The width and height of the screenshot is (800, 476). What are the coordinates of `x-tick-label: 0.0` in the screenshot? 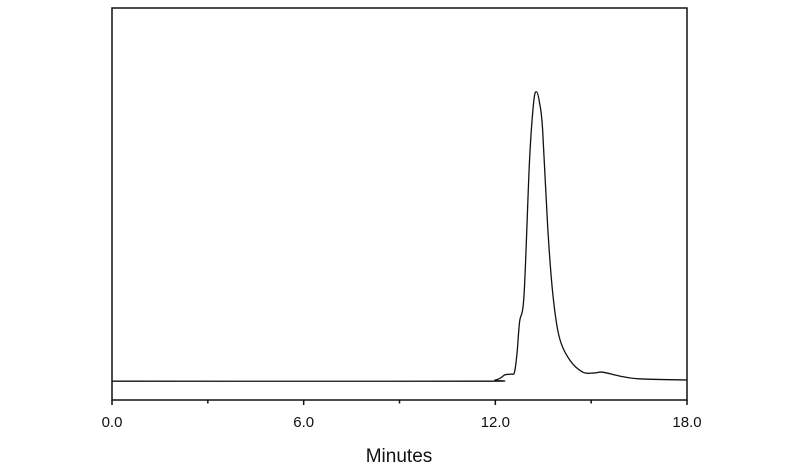 It's located at (112, 422).